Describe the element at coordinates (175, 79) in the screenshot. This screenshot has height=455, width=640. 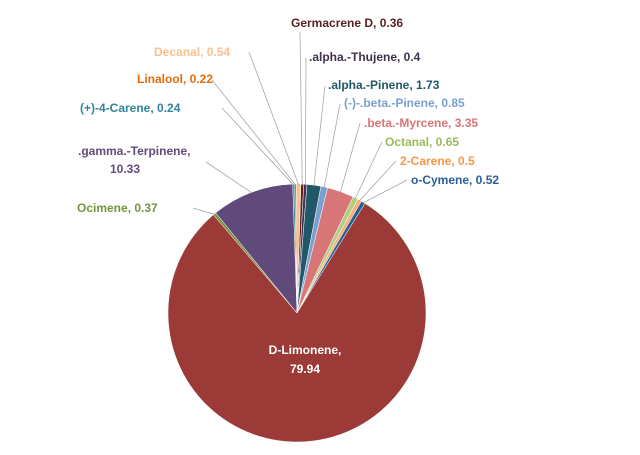
I see `label-linalool: Linalool, 0.22` at that location.